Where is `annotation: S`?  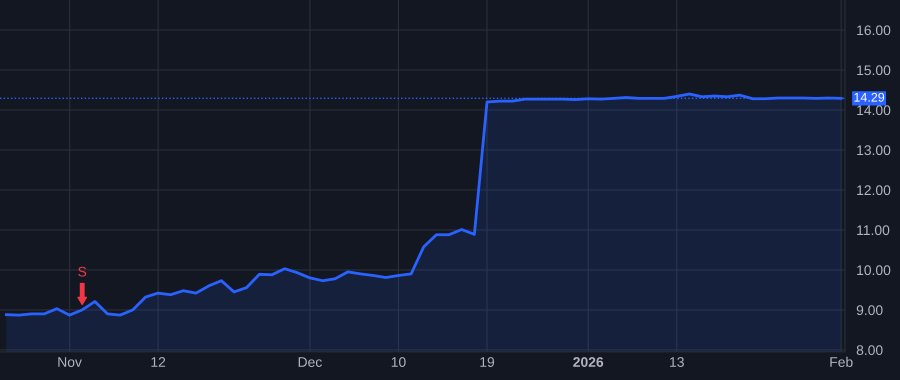
annotation: S is located at coordinates (82, 271).